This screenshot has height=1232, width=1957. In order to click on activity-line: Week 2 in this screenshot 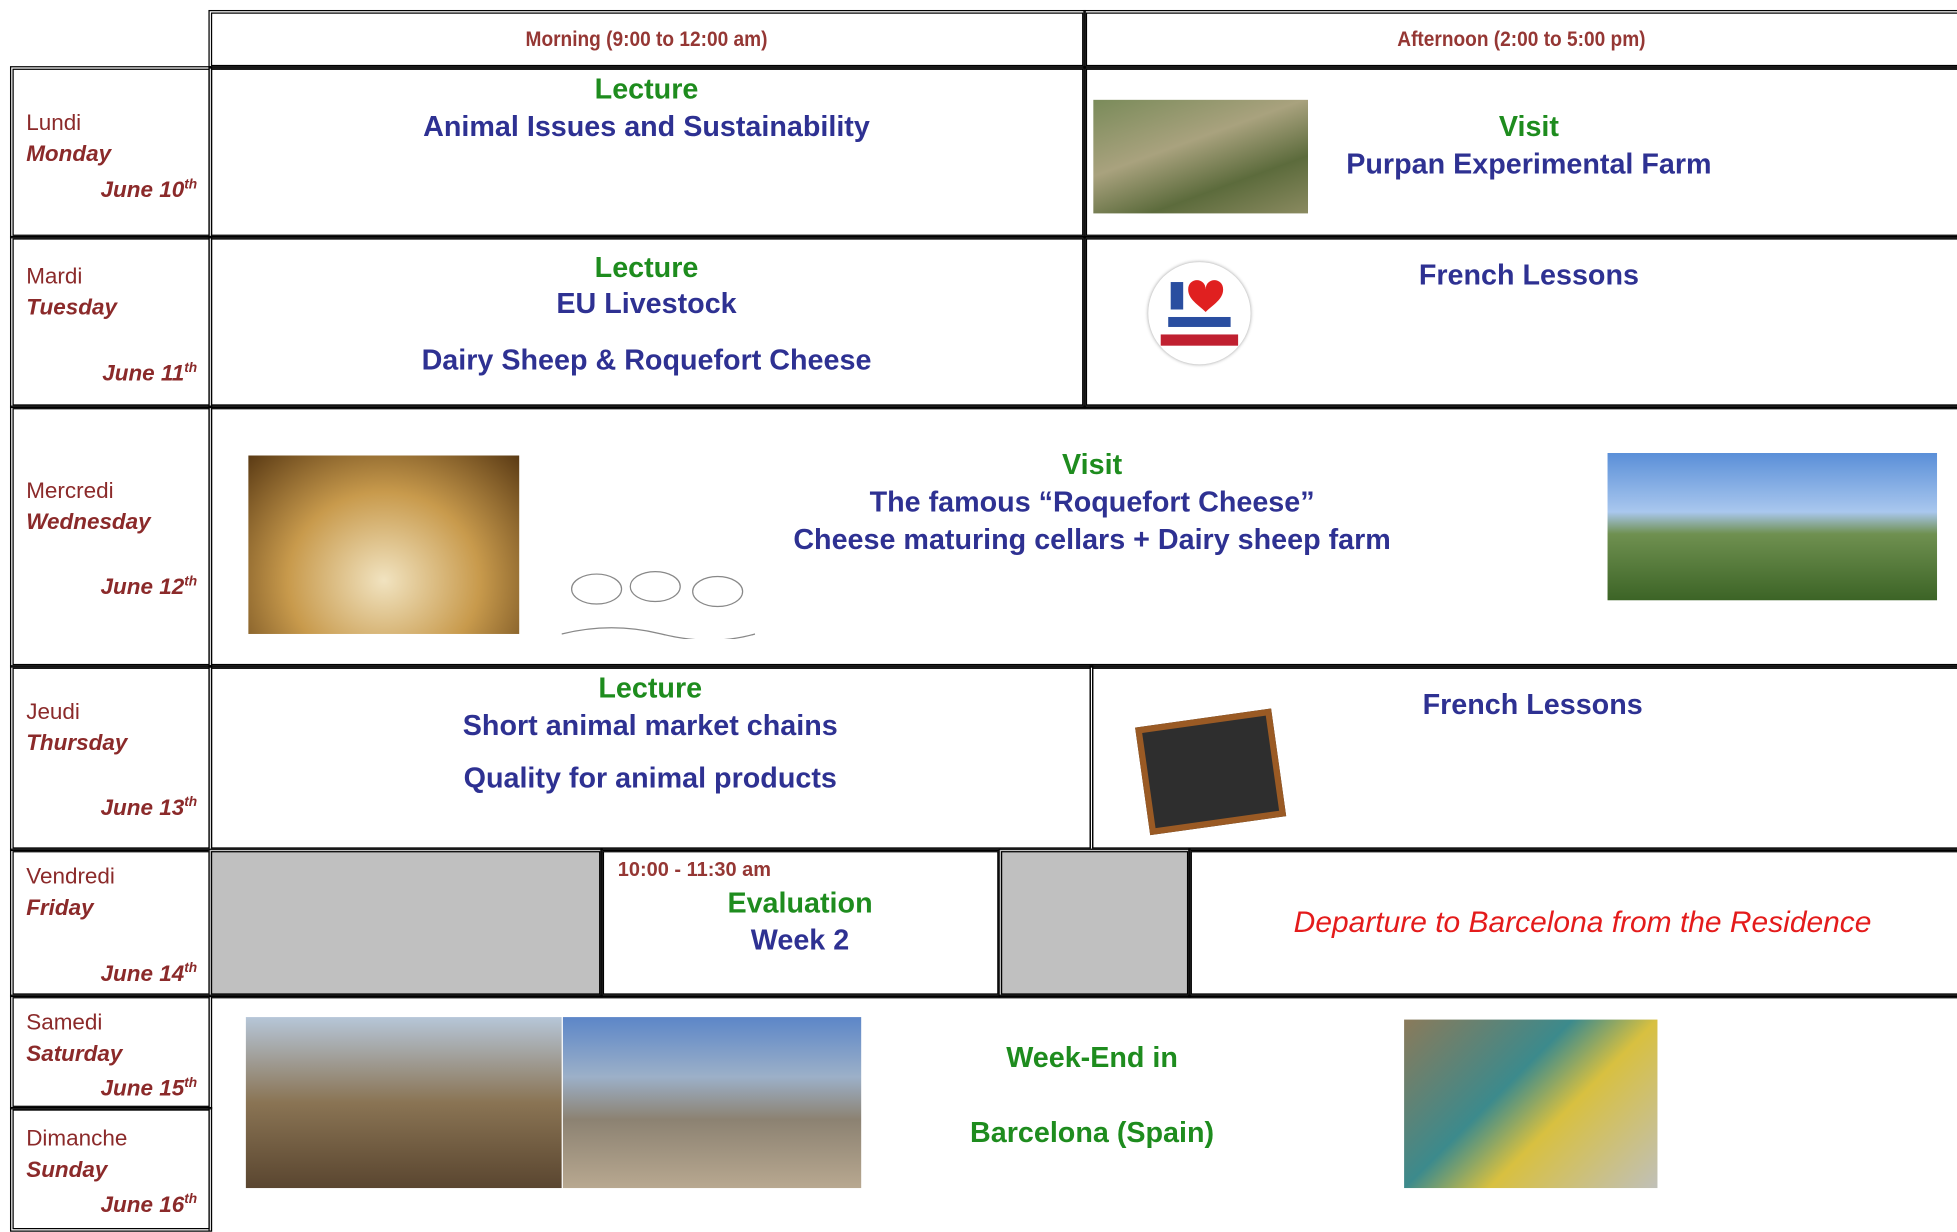, I will do `click(800, 939)`.